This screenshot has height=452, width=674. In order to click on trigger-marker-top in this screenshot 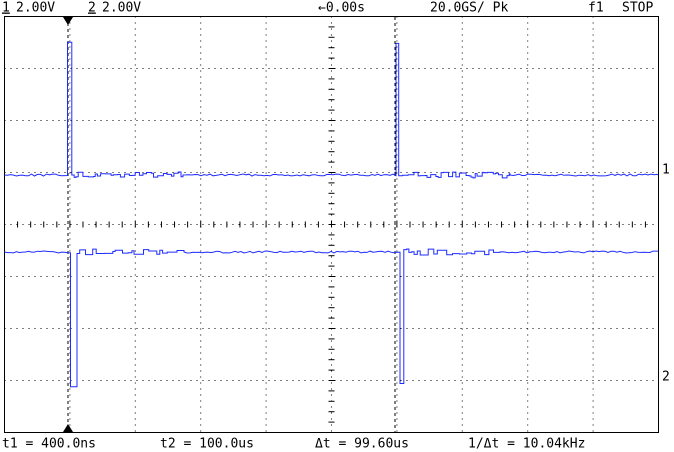, I will do `click(68, 21)`.